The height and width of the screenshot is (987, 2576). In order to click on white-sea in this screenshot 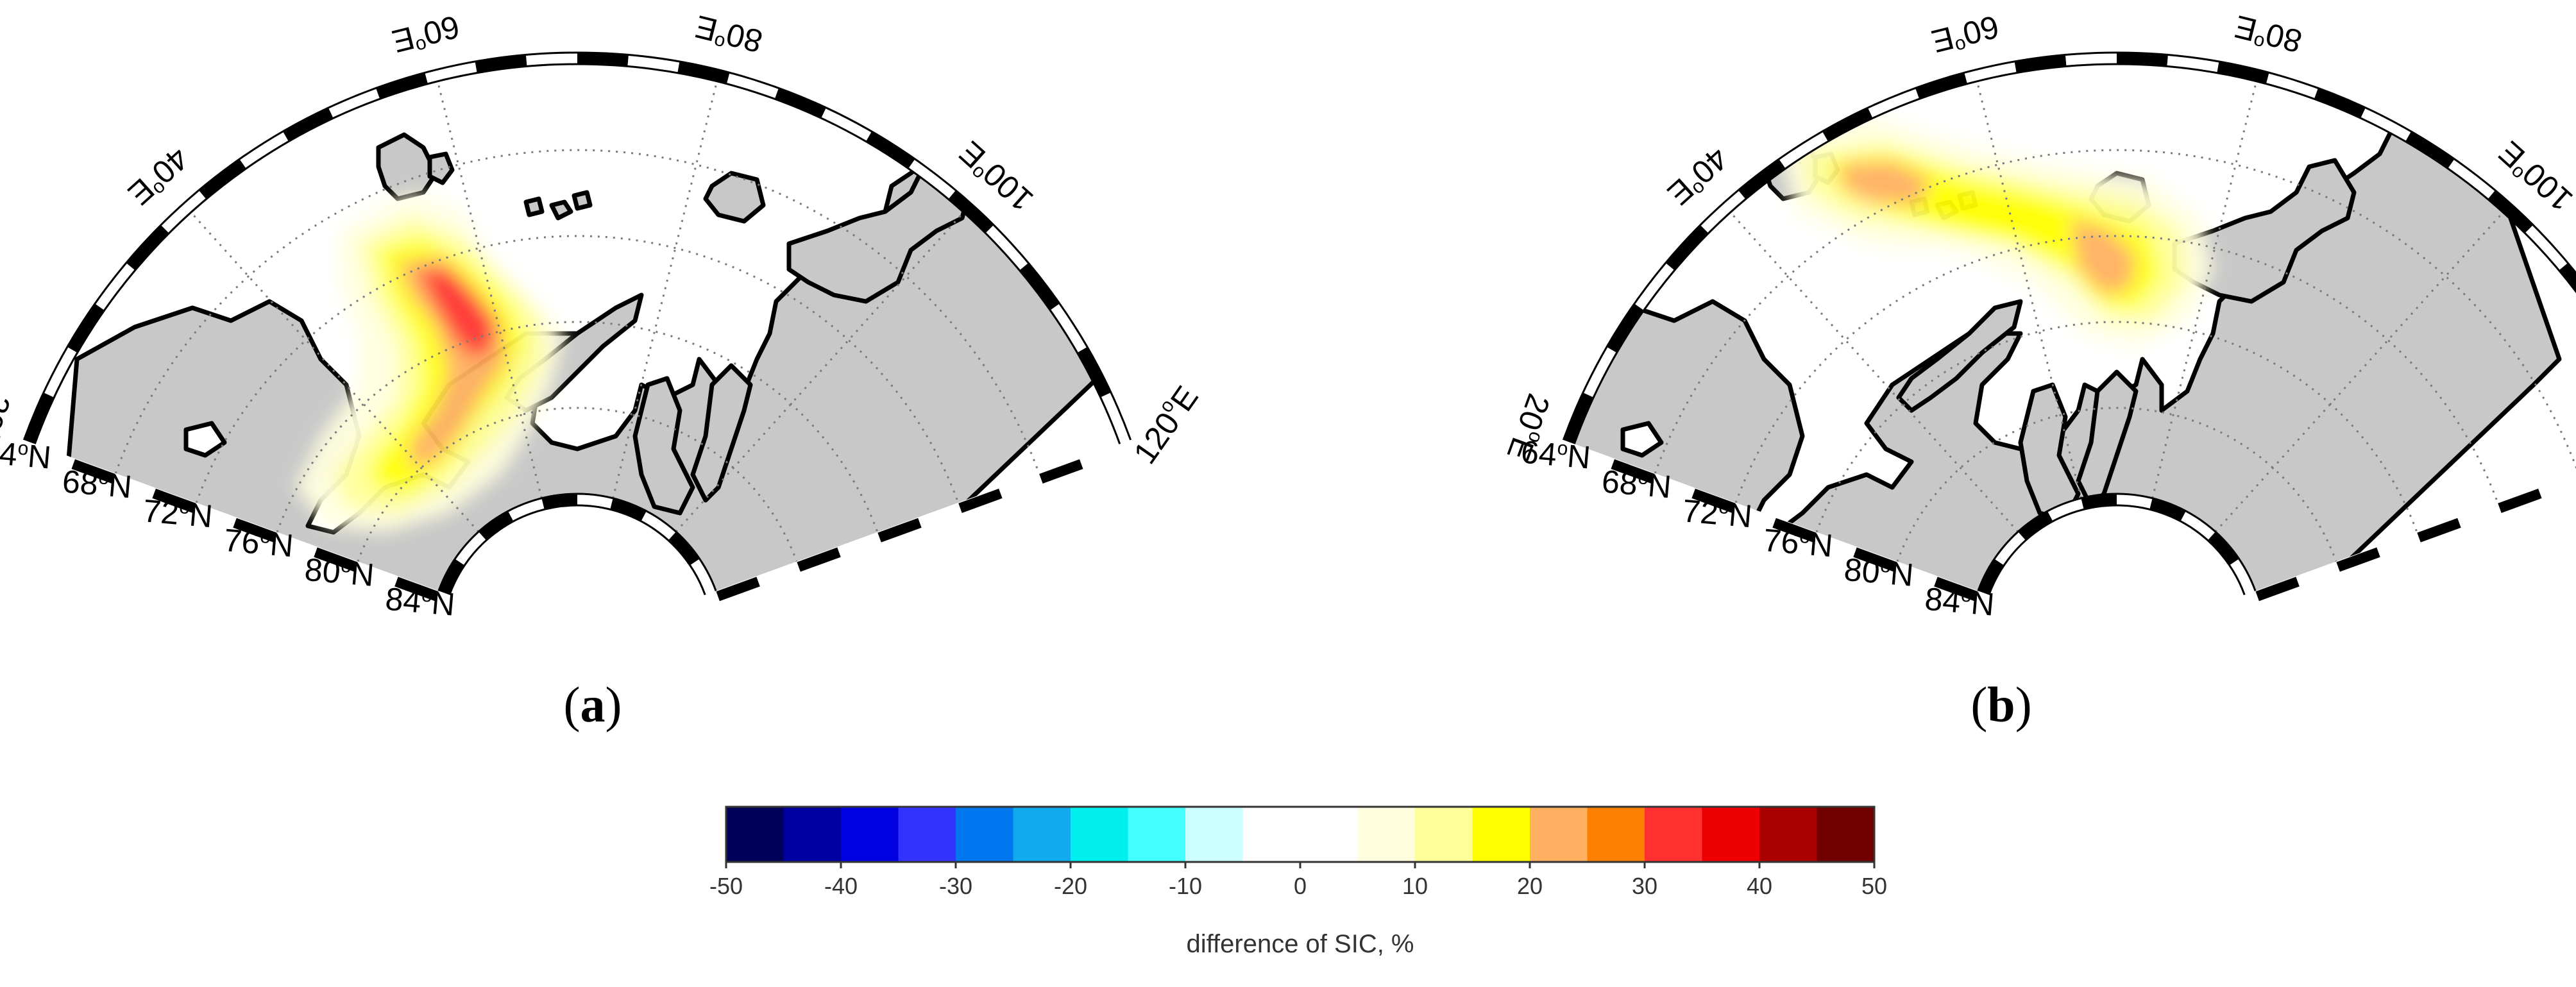, I will do `click(205, 439)`.